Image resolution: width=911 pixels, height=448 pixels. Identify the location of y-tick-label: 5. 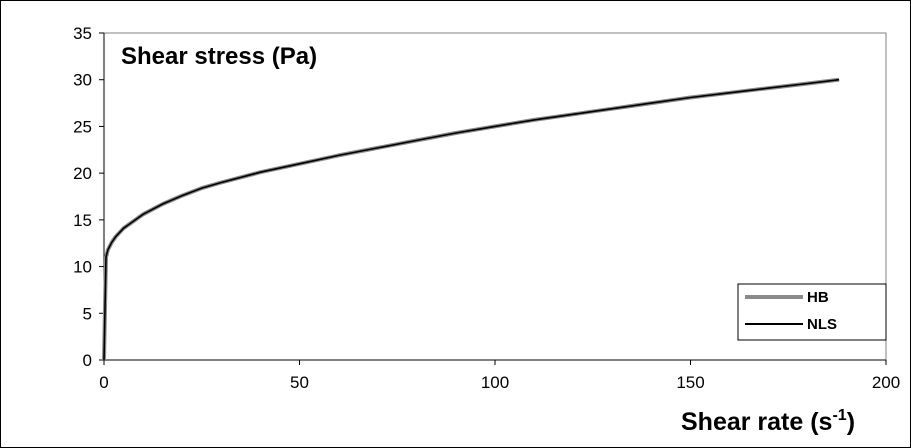
(87, 313).